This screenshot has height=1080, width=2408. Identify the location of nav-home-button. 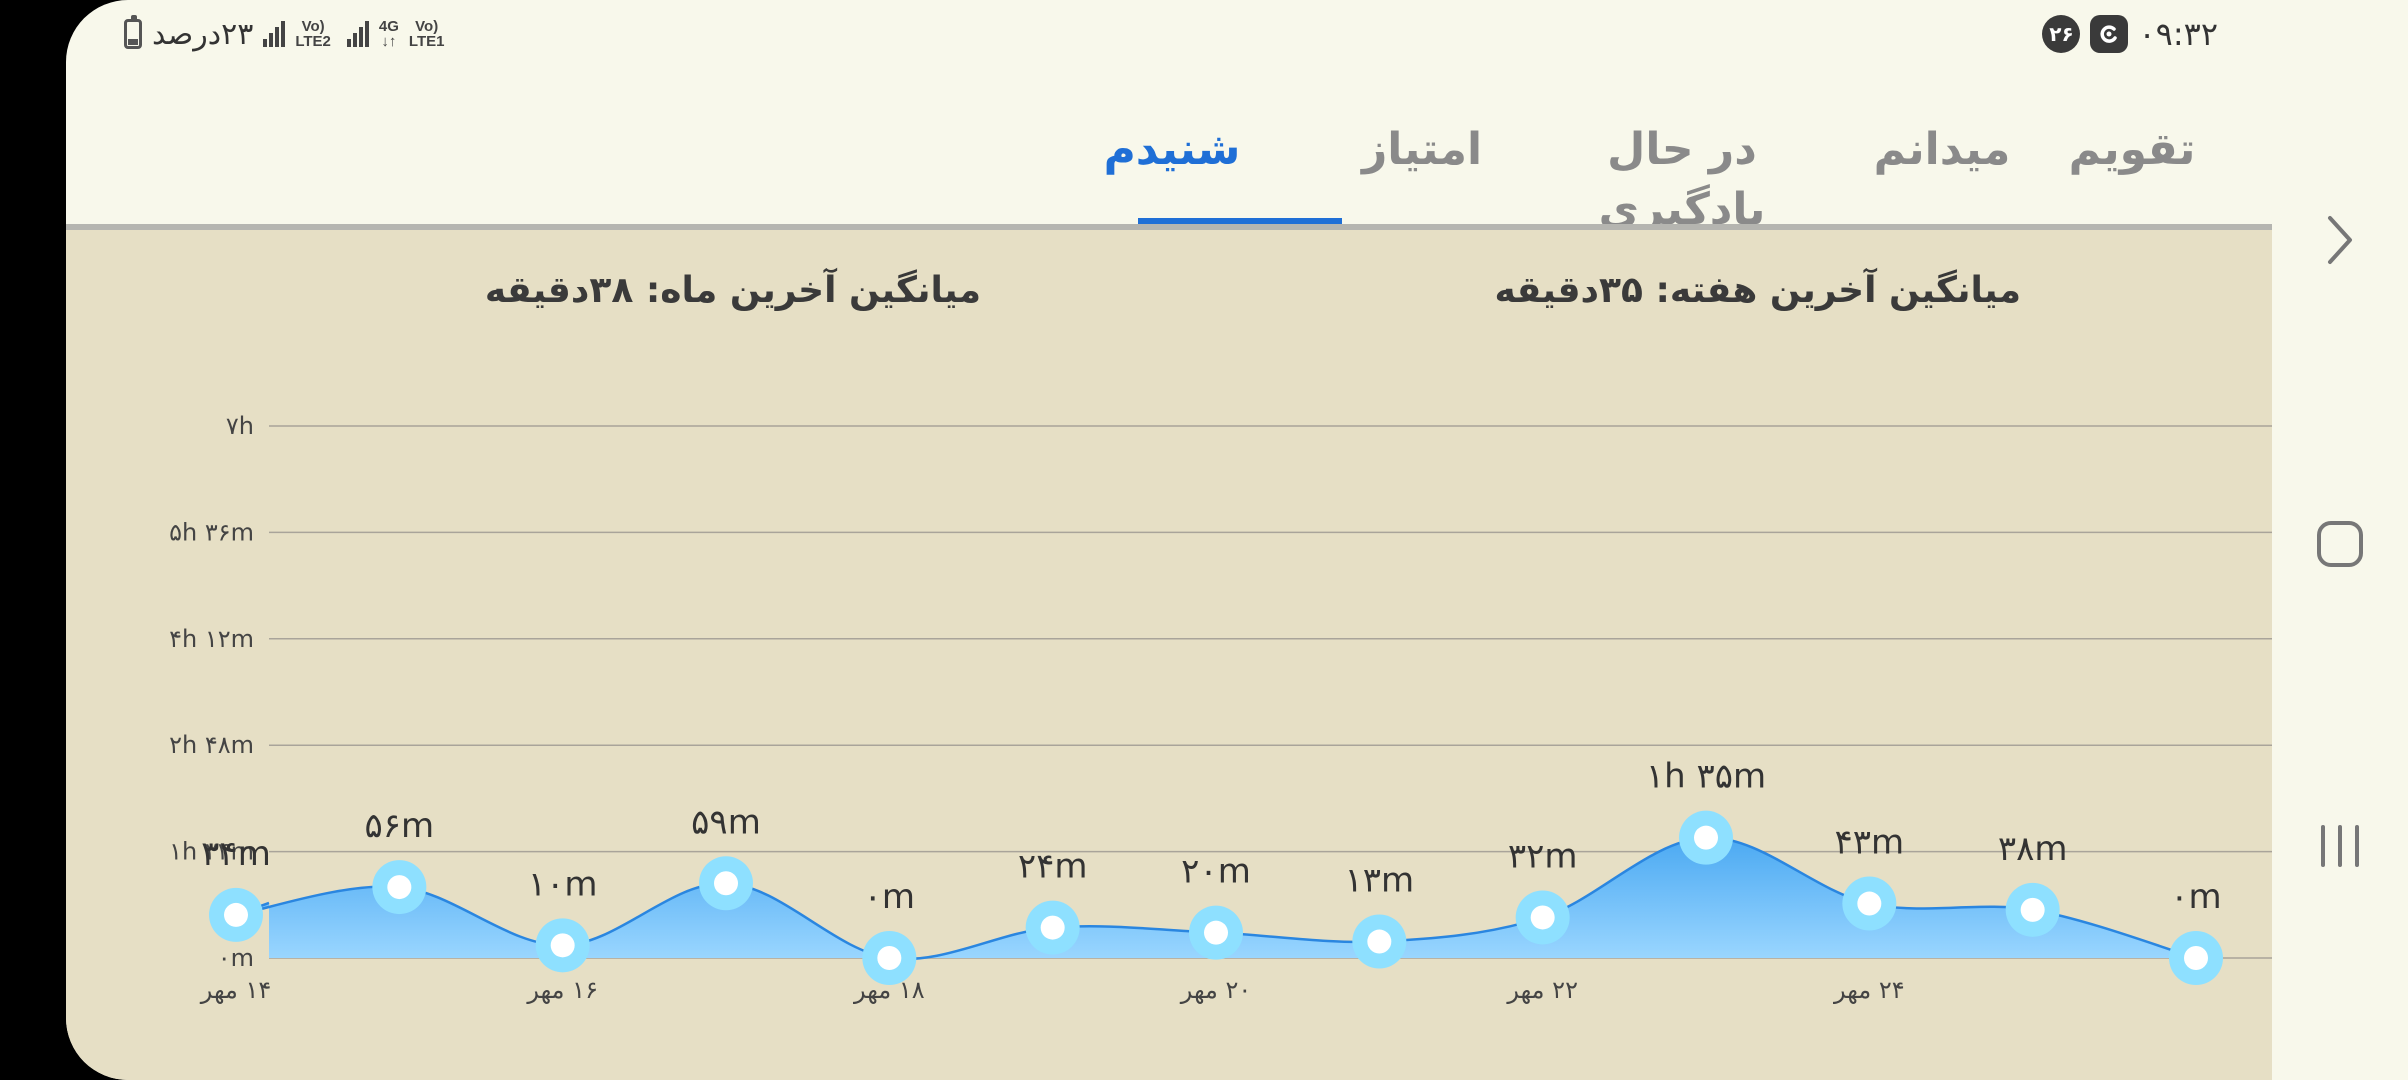
(2340, 544).